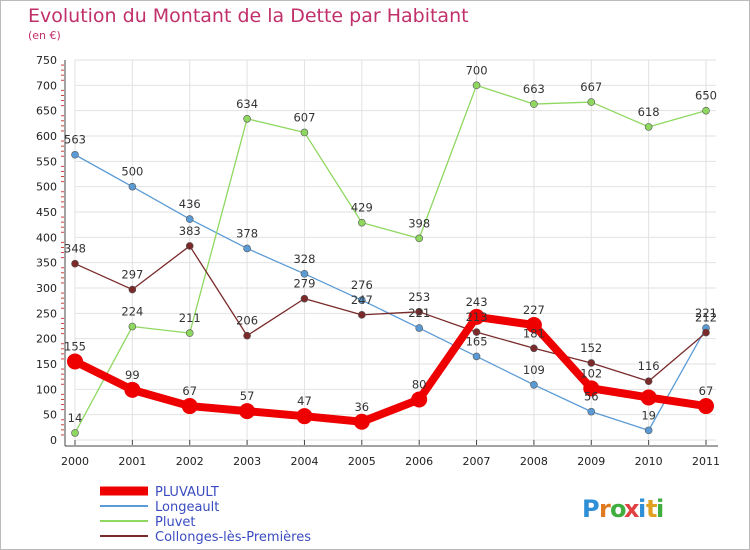 This screenshot has width=750, height=550. What do you see at coordinates (132, 312) in the screenshot?
I see `data-label: 224` at bounding box center [132, 312].